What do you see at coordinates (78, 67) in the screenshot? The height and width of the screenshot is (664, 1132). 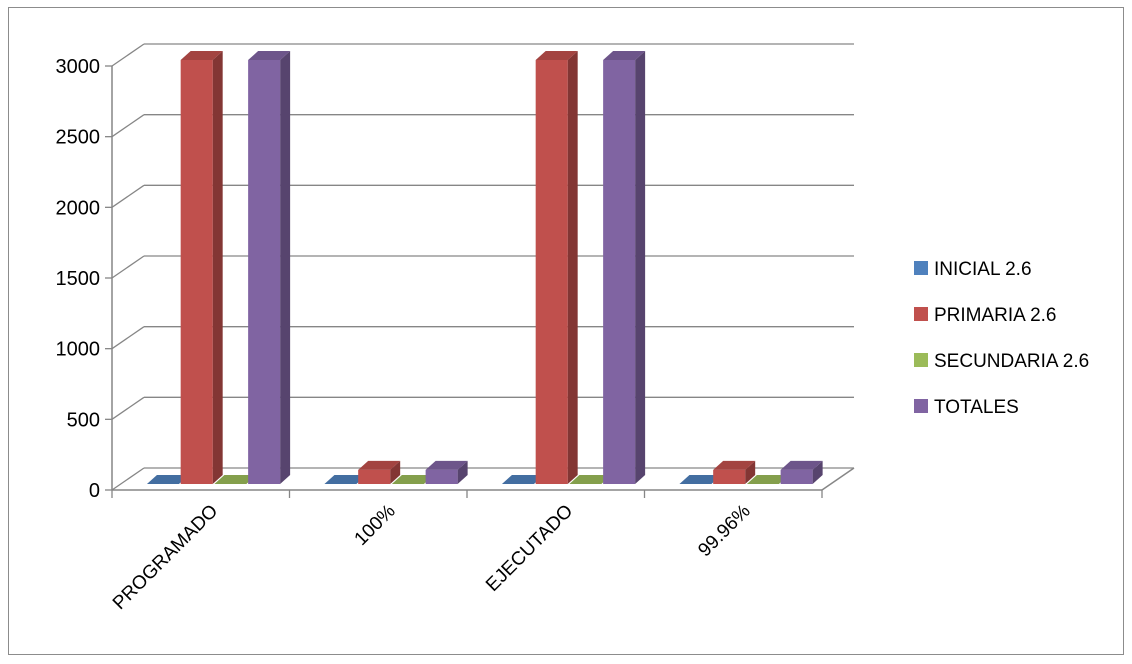 I see `y-tick-label-6: 3000` at bounding box center [78, 67].